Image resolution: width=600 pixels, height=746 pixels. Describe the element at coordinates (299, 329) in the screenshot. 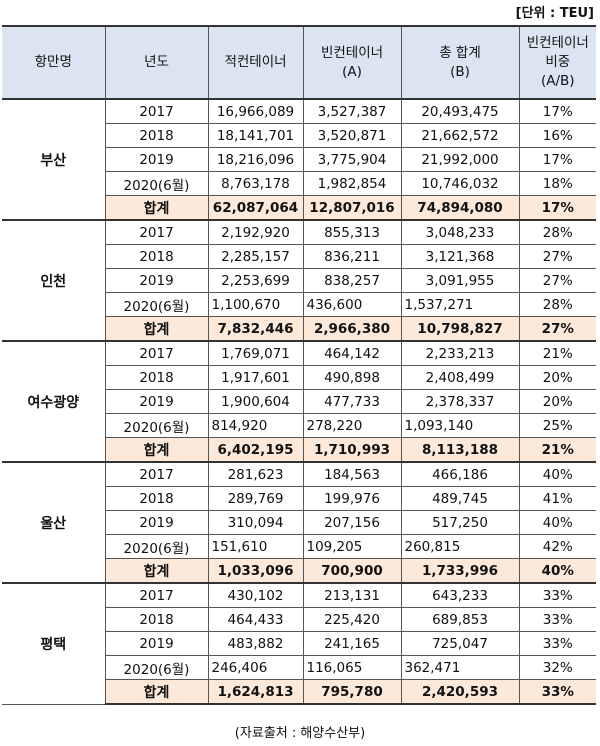

I see `sum-row: 합계 7,832,446 2,966,380 10,798,827 27%` at that location.